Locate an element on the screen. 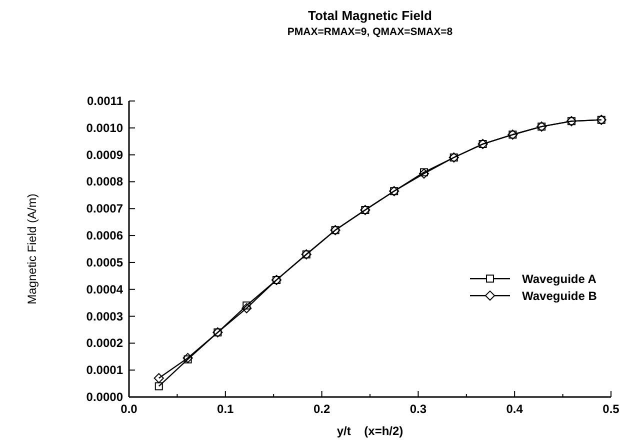  y-tick-label: 0.0009 is located at coordinates (105, 155).